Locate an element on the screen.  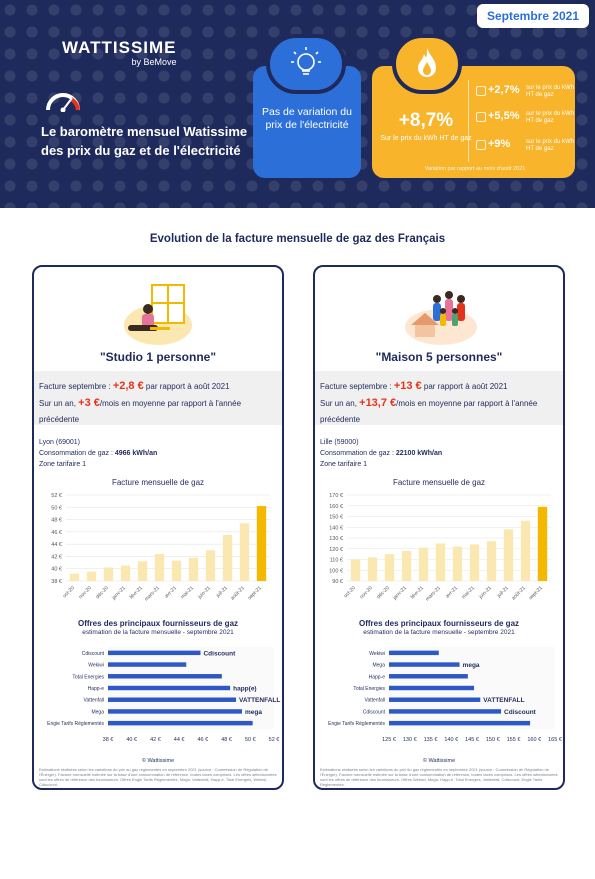
lightbulb-icon is located at coordinates (306, 61).